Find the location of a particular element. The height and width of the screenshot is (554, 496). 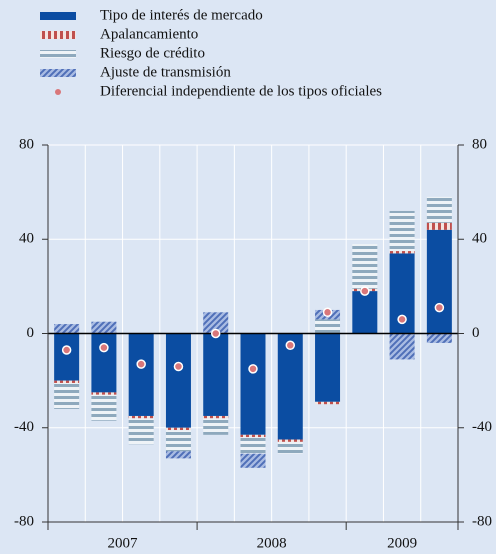

y2-tick-label: 0 is located at coordinates (476, 333).